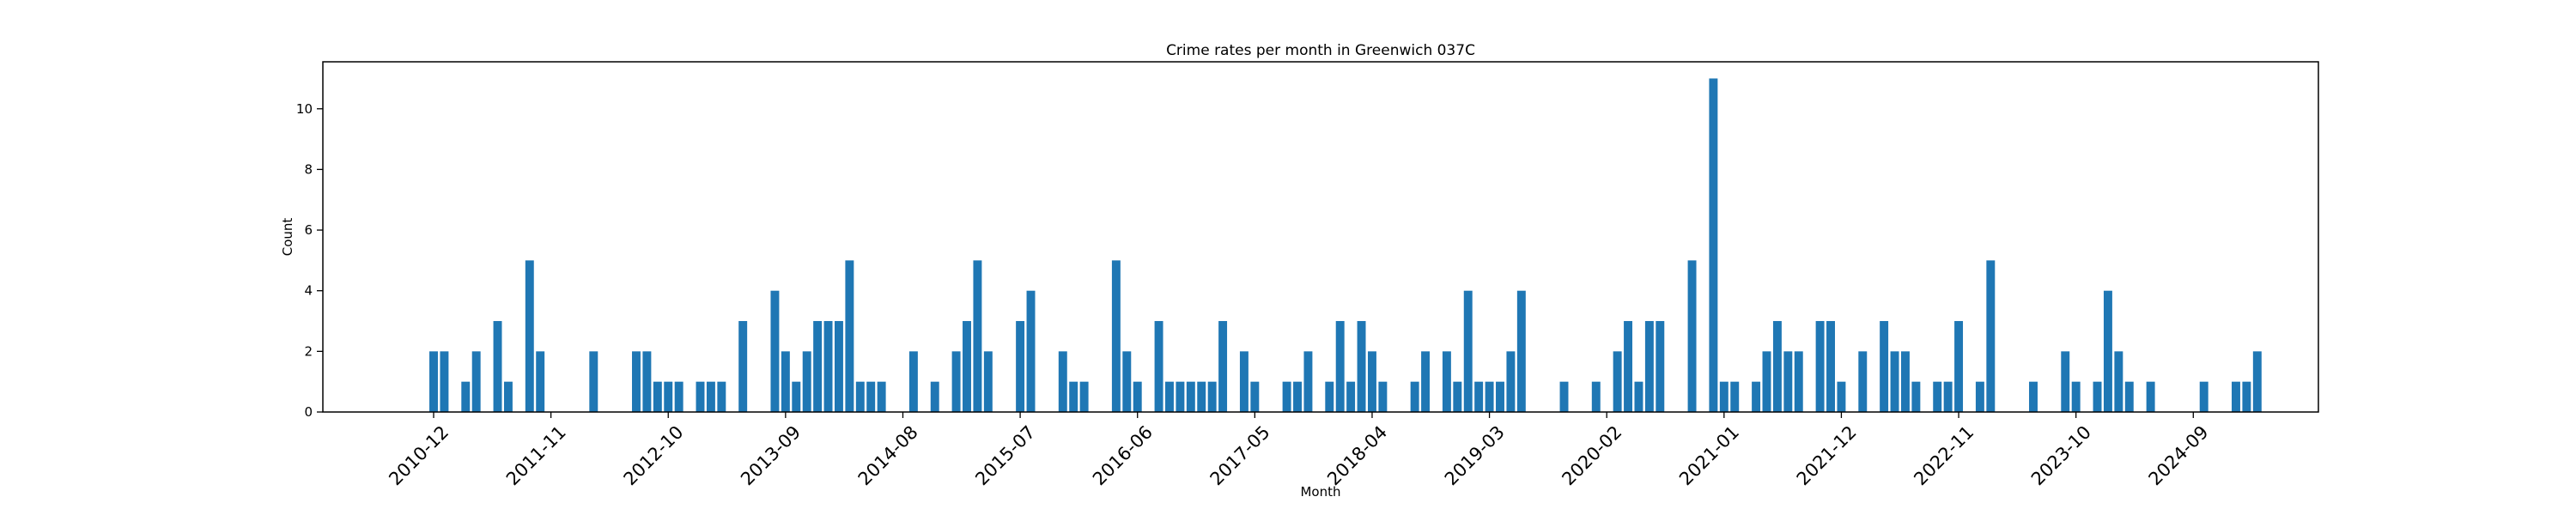 This screenshot has height=515, width=2576. What do you see at coordinates (287, 237) in the screenshot?
I see `y-axis-label: Count` at bounding box center [287, 237].